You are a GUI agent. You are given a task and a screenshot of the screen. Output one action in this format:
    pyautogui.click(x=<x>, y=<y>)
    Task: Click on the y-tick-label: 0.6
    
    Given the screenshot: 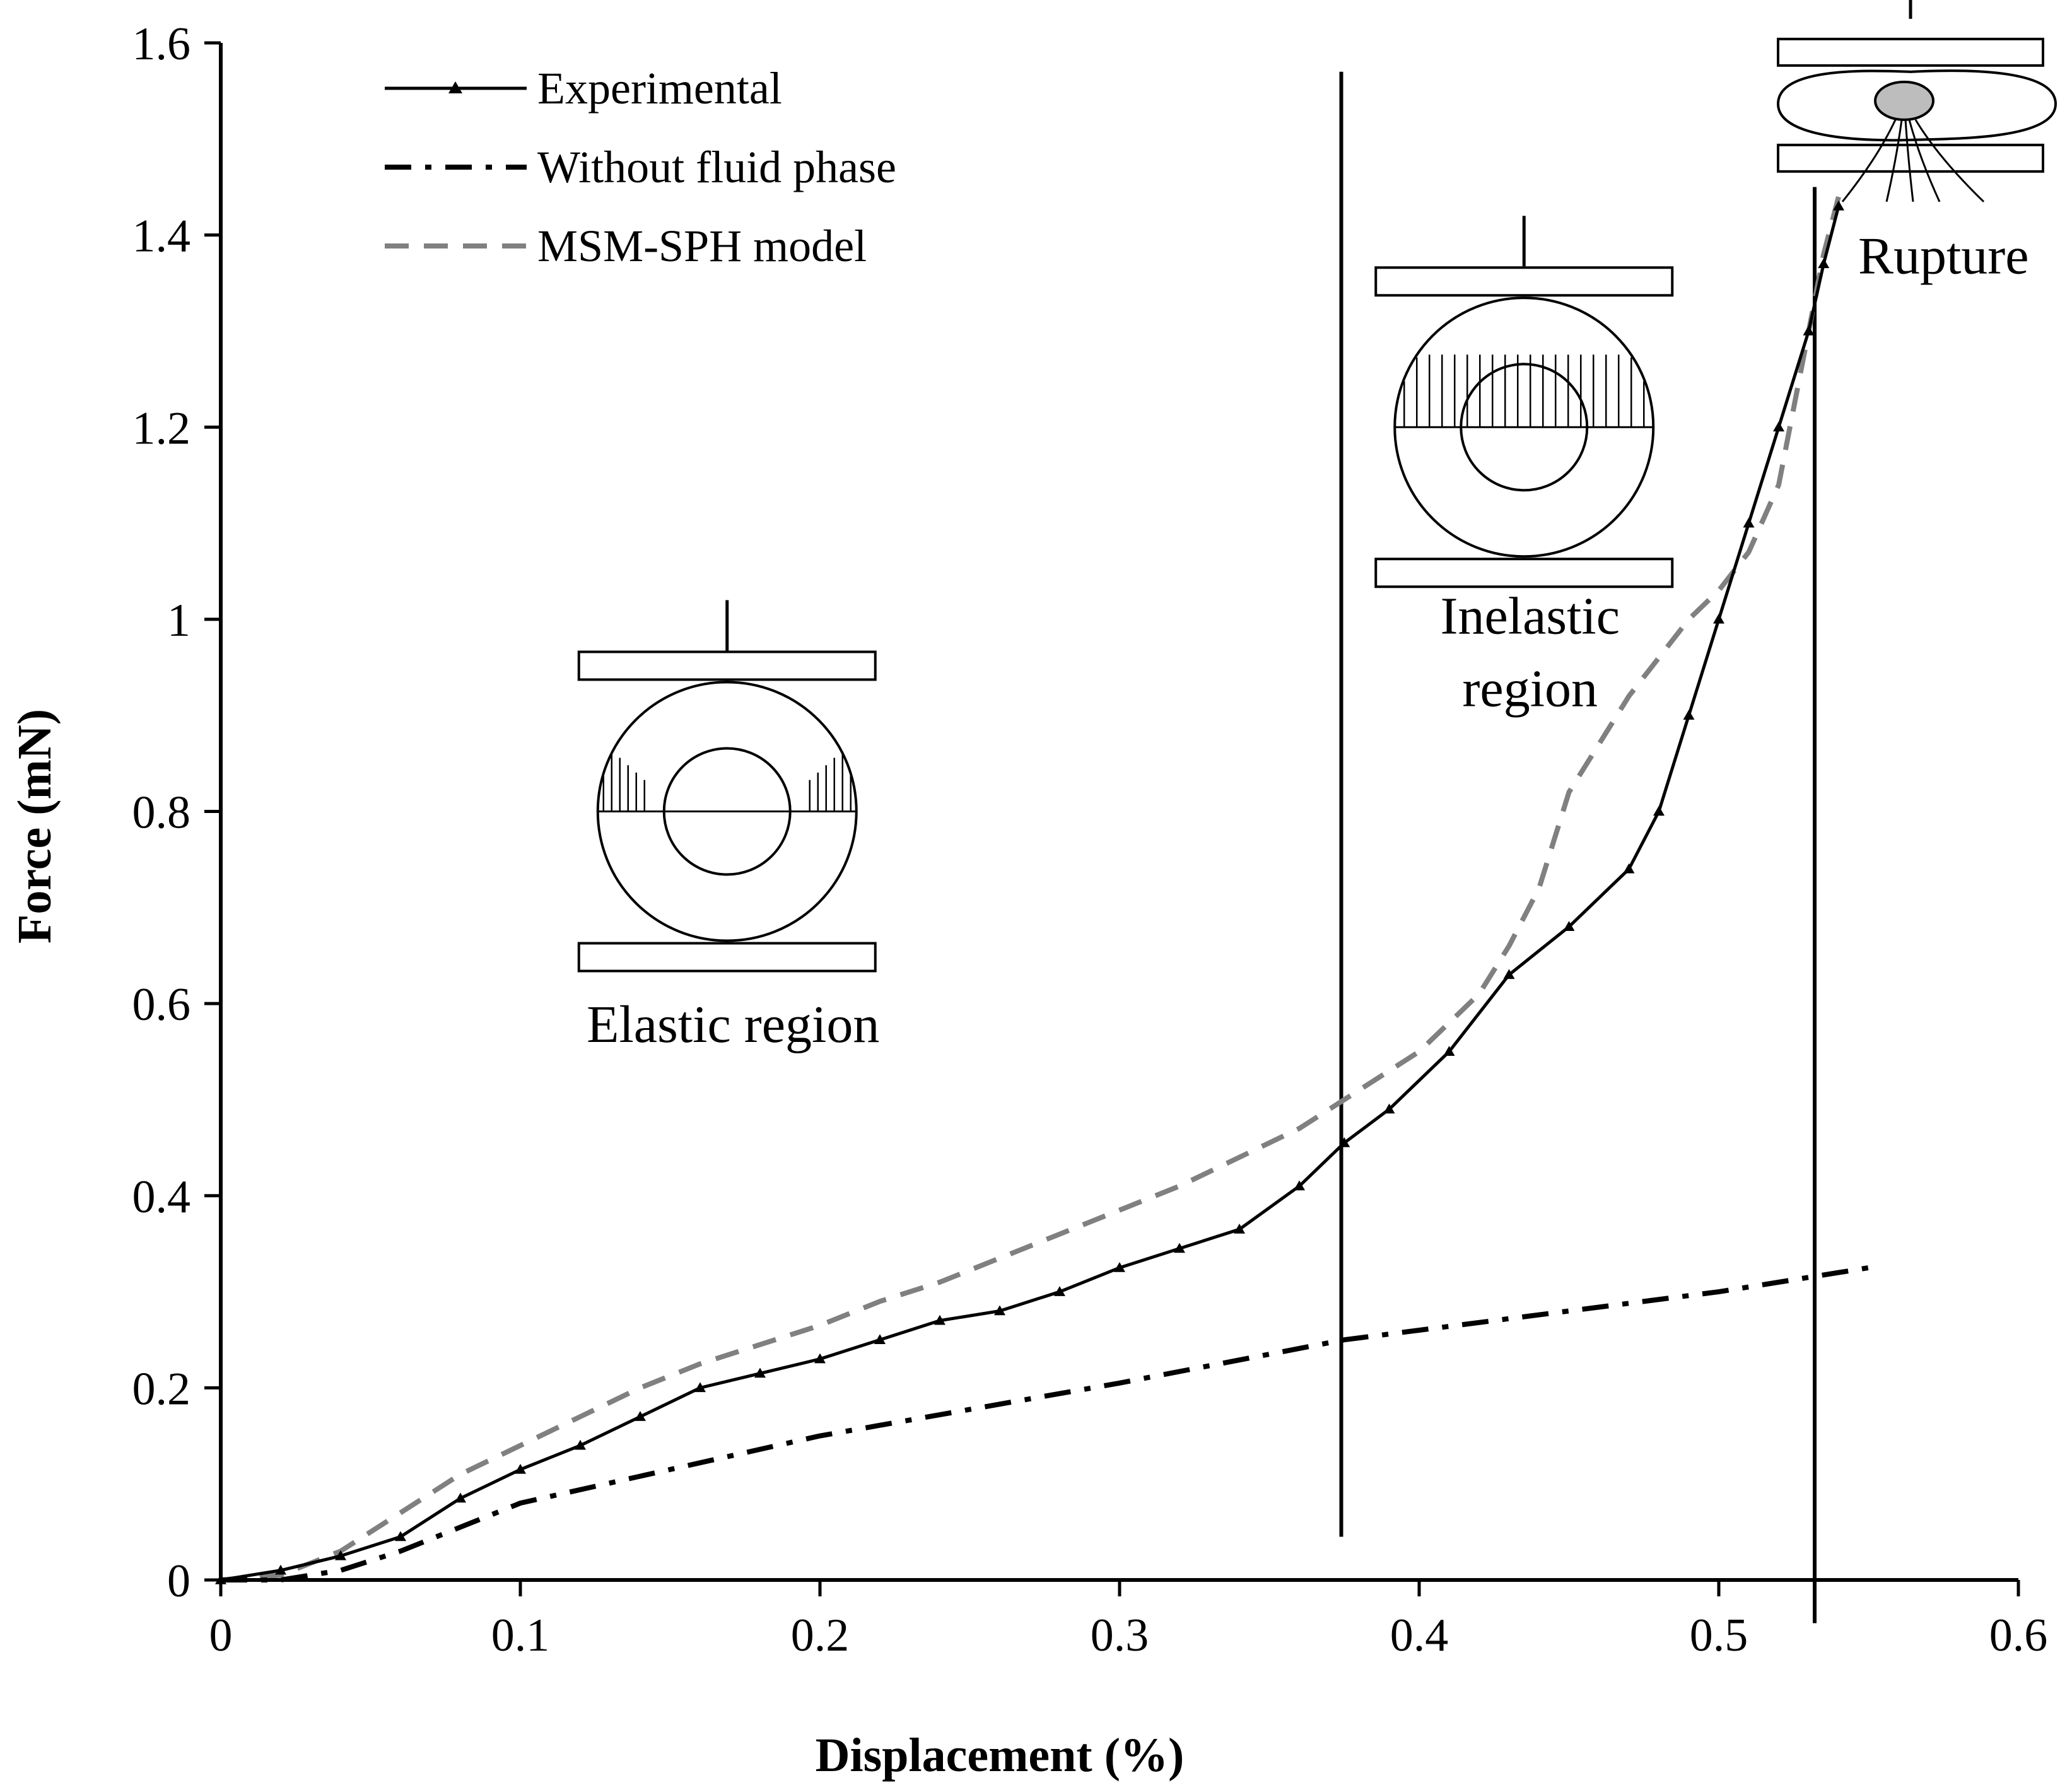 What is the action you would take?
    pyautogui.click(x=161, y=1005)
    